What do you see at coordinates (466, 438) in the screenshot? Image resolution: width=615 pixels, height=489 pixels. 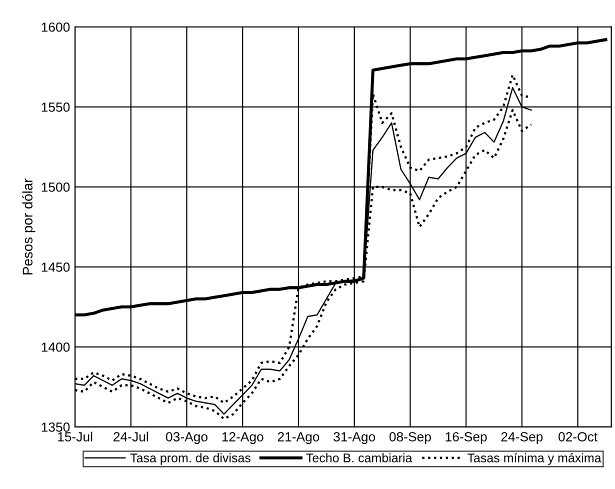 I see `x-tick-label: 16-Sep` at bounding box center [466, 438].